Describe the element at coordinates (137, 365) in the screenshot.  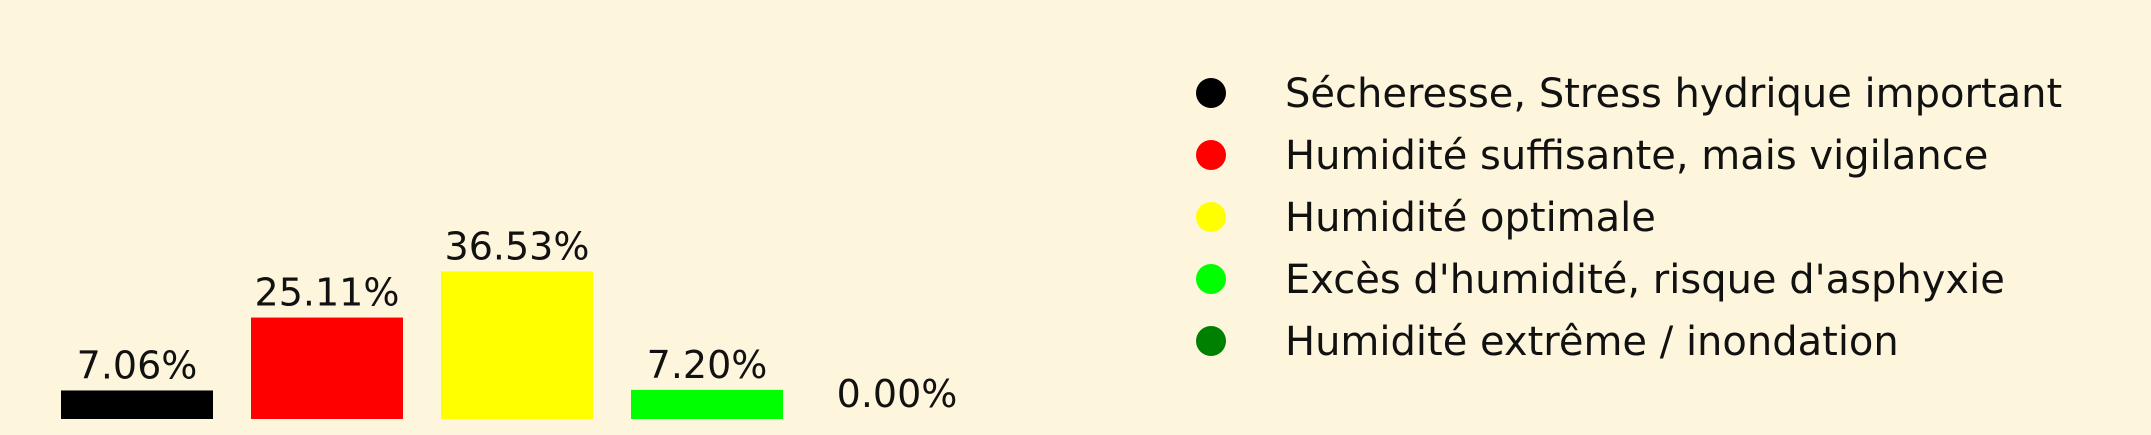
I see `value-label-1: 7.06%` at that location.